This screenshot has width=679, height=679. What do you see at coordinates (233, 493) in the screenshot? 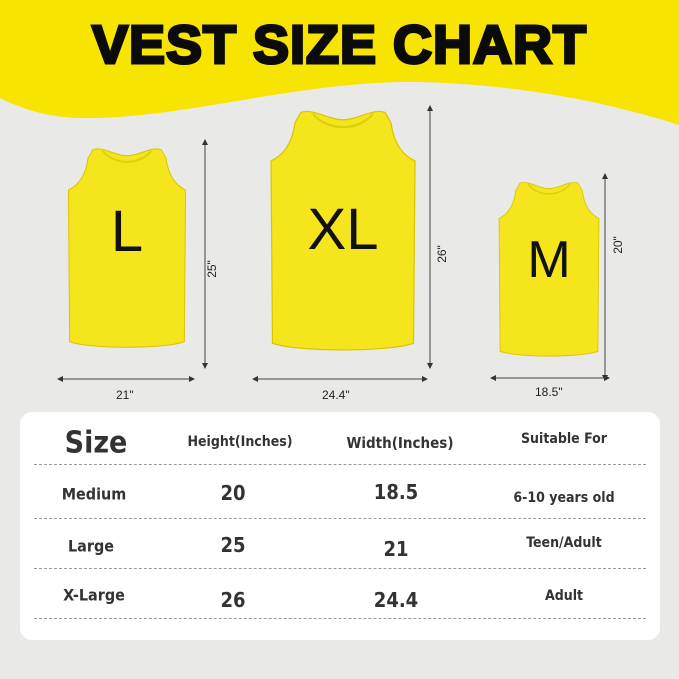
I see `row-height: 20` at bounding box center [233, 493].